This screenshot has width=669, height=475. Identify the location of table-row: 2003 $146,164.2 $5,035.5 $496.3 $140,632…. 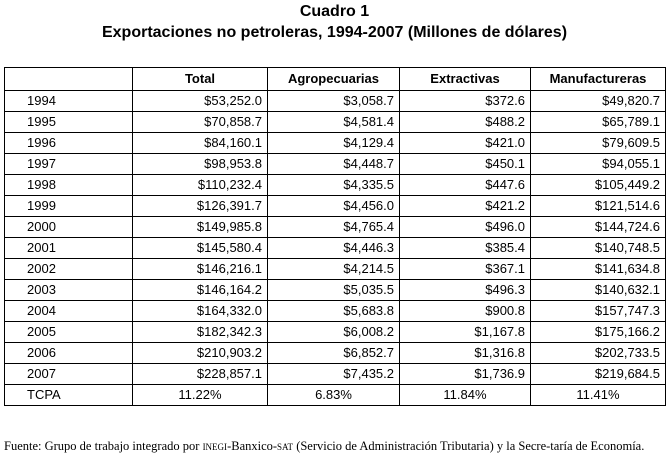
(335, 290).